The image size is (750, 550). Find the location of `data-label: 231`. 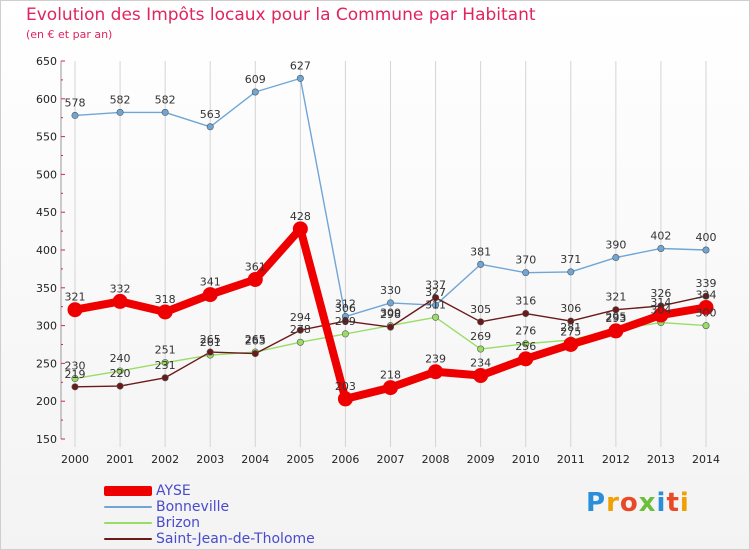

data-label: 231 is located at coordinates (165, 365).